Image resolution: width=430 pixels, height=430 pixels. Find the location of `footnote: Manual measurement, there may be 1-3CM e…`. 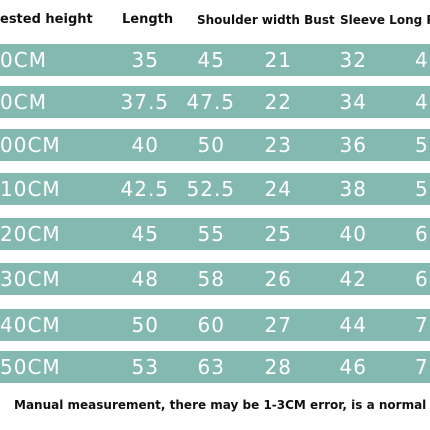

footnote: Manual measurement, there may be 1-3CM e… is located at coordinates (220, 405).